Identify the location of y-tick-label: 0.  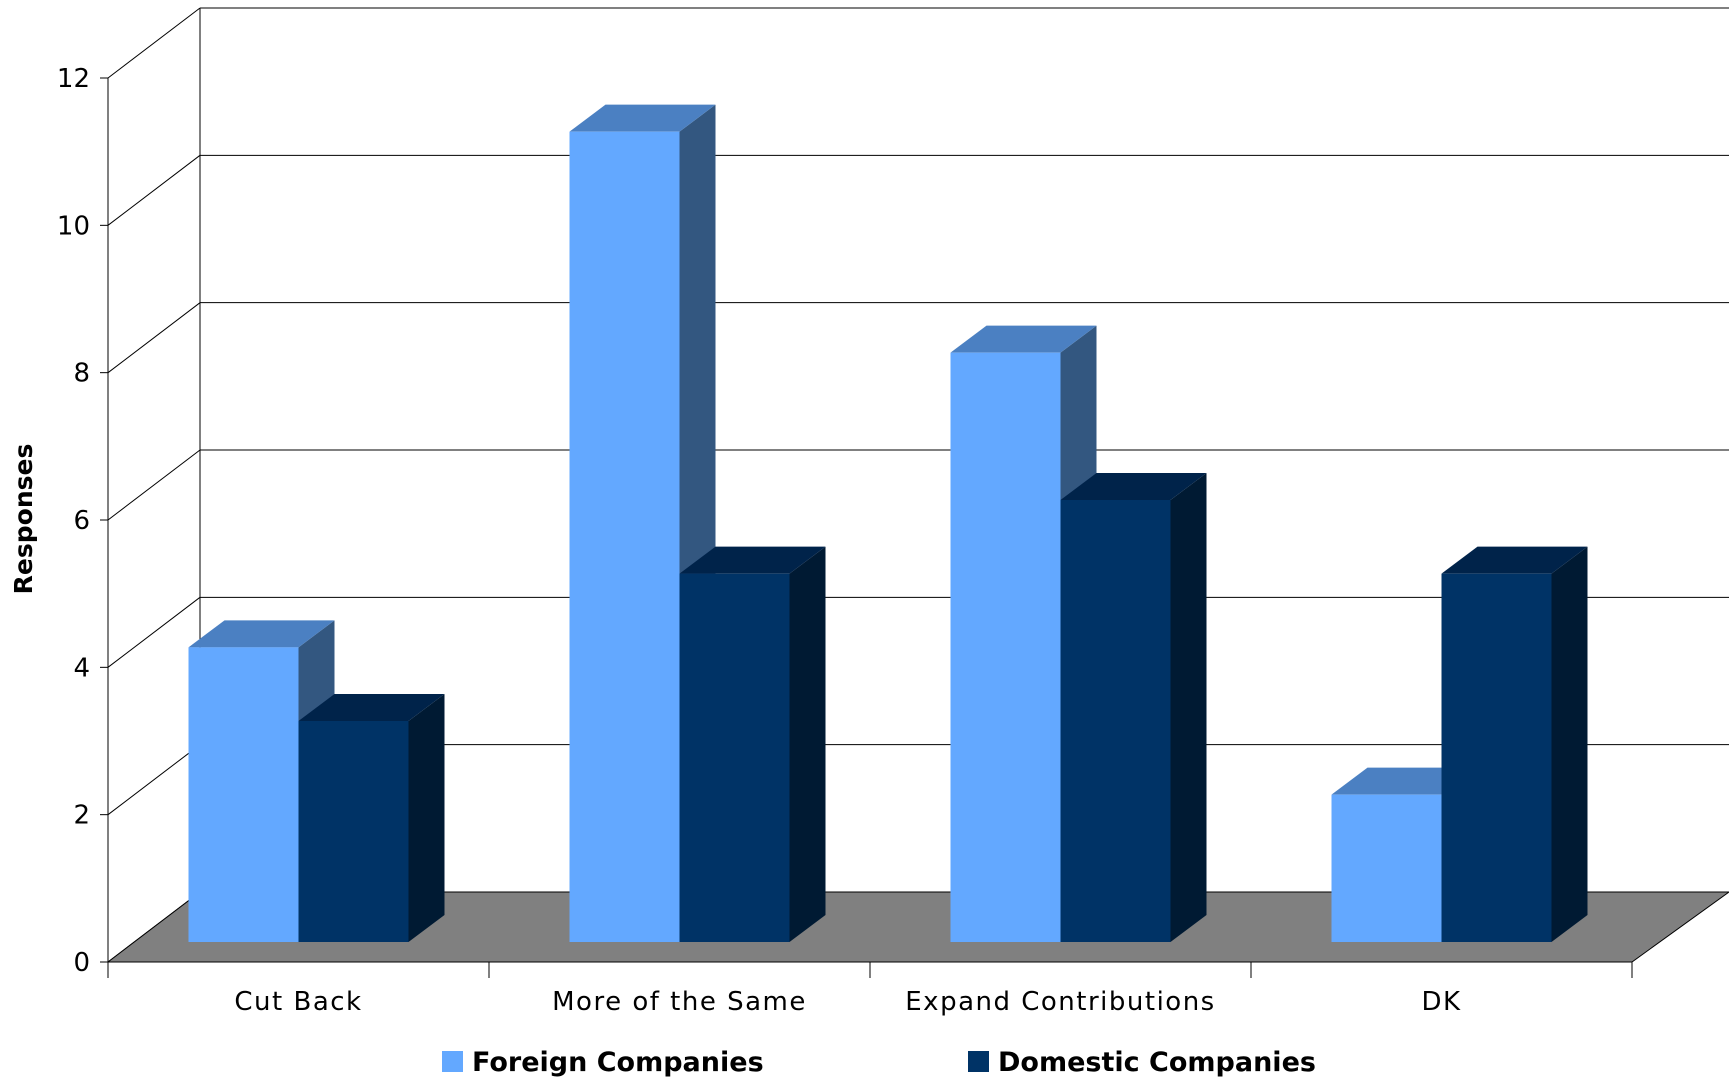
(81, 963).